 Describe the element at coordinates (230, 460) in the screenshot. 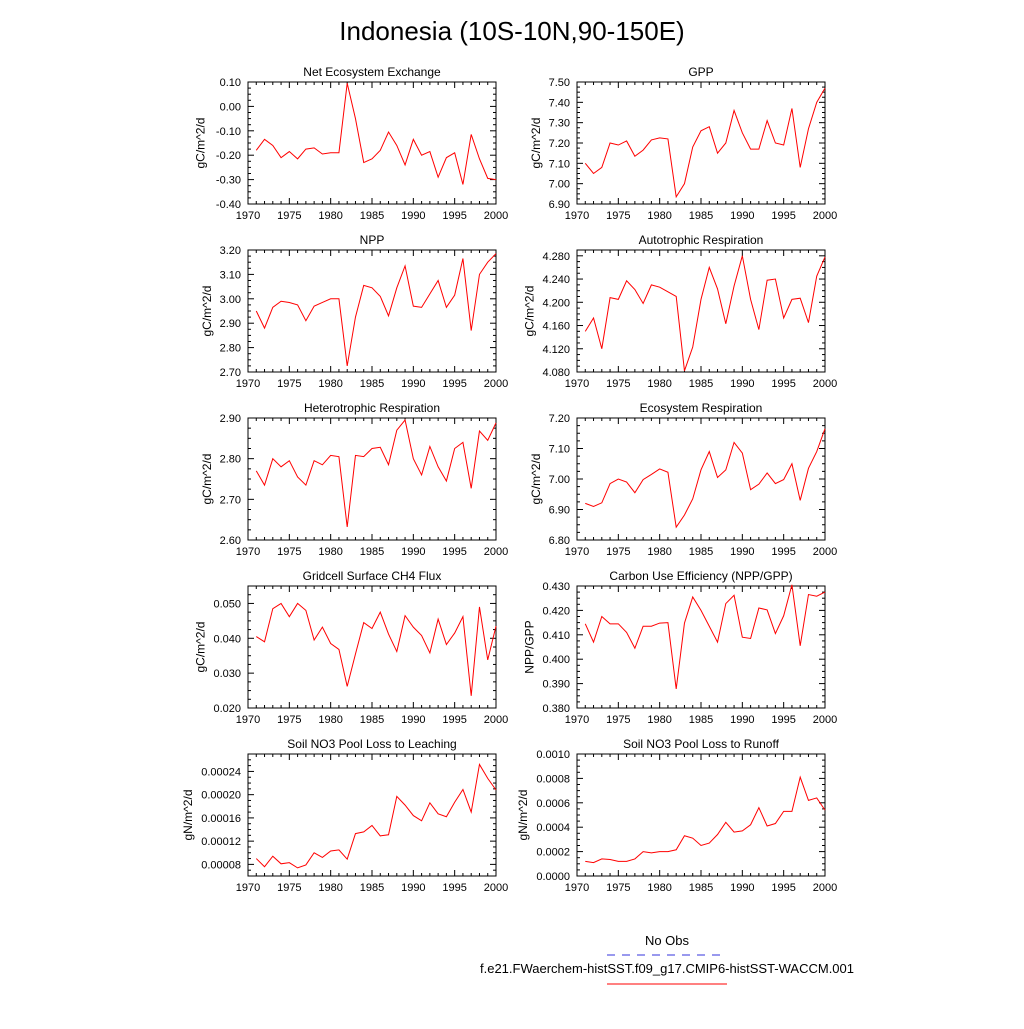

I see `y-tick-label: 2.80` at that location.